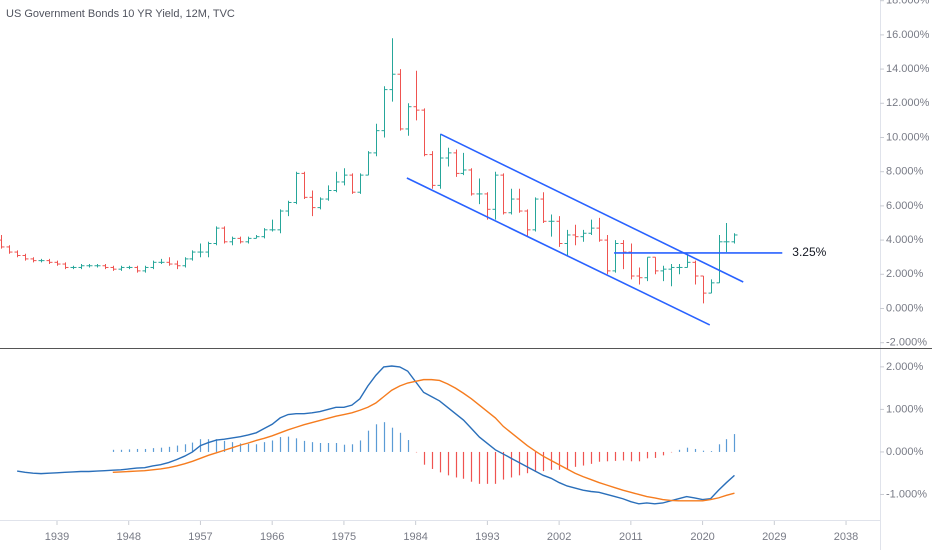 This screenshot has height=550, width=932. What do you see at coordinates (415, 537) in the screenshot?
I see `x-tick-label: 1984` at bounding box center [415, 537].